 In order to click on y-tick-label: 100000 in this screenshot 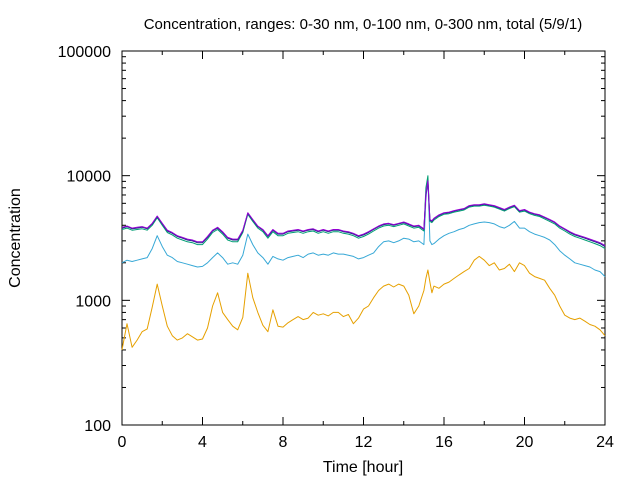, I will do `click(84, 52)`.